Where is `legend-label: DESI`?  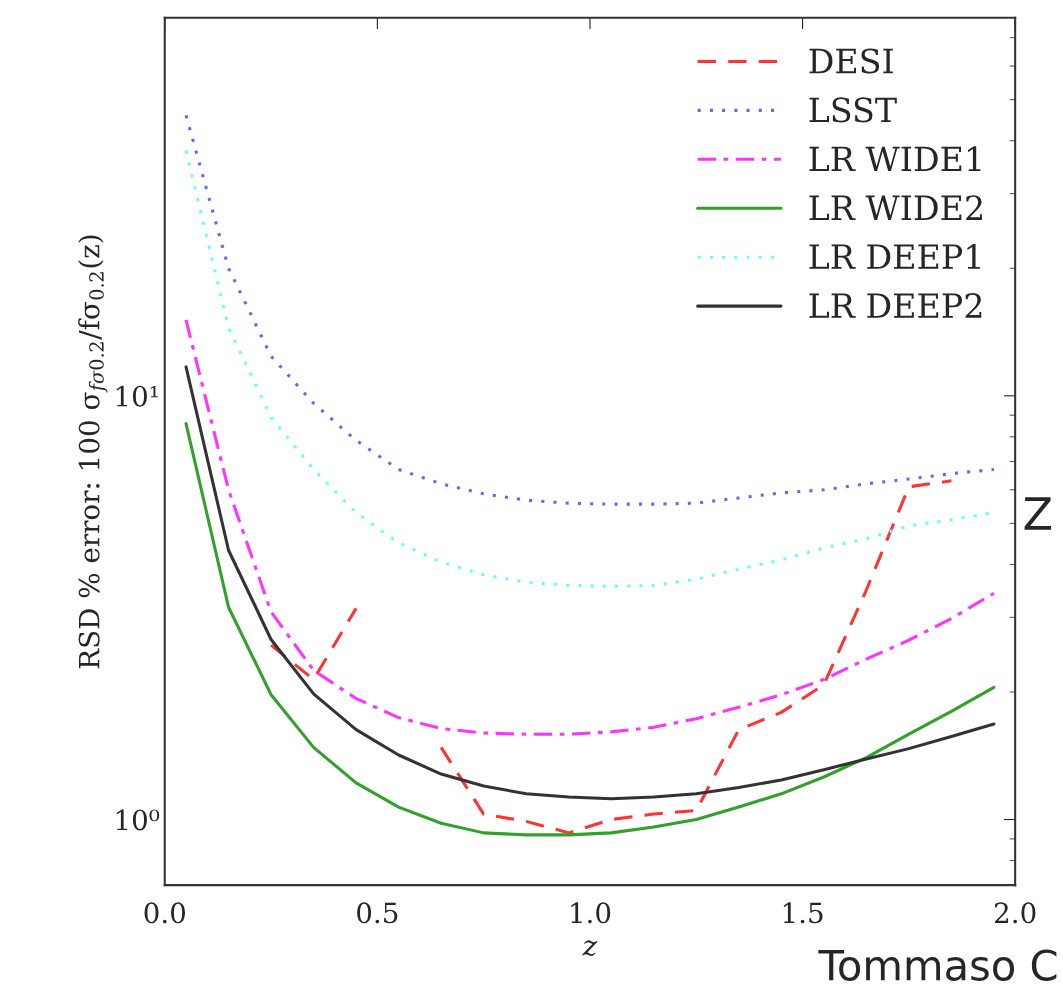 legend-label: DESI is located at coordinates (851, 61).